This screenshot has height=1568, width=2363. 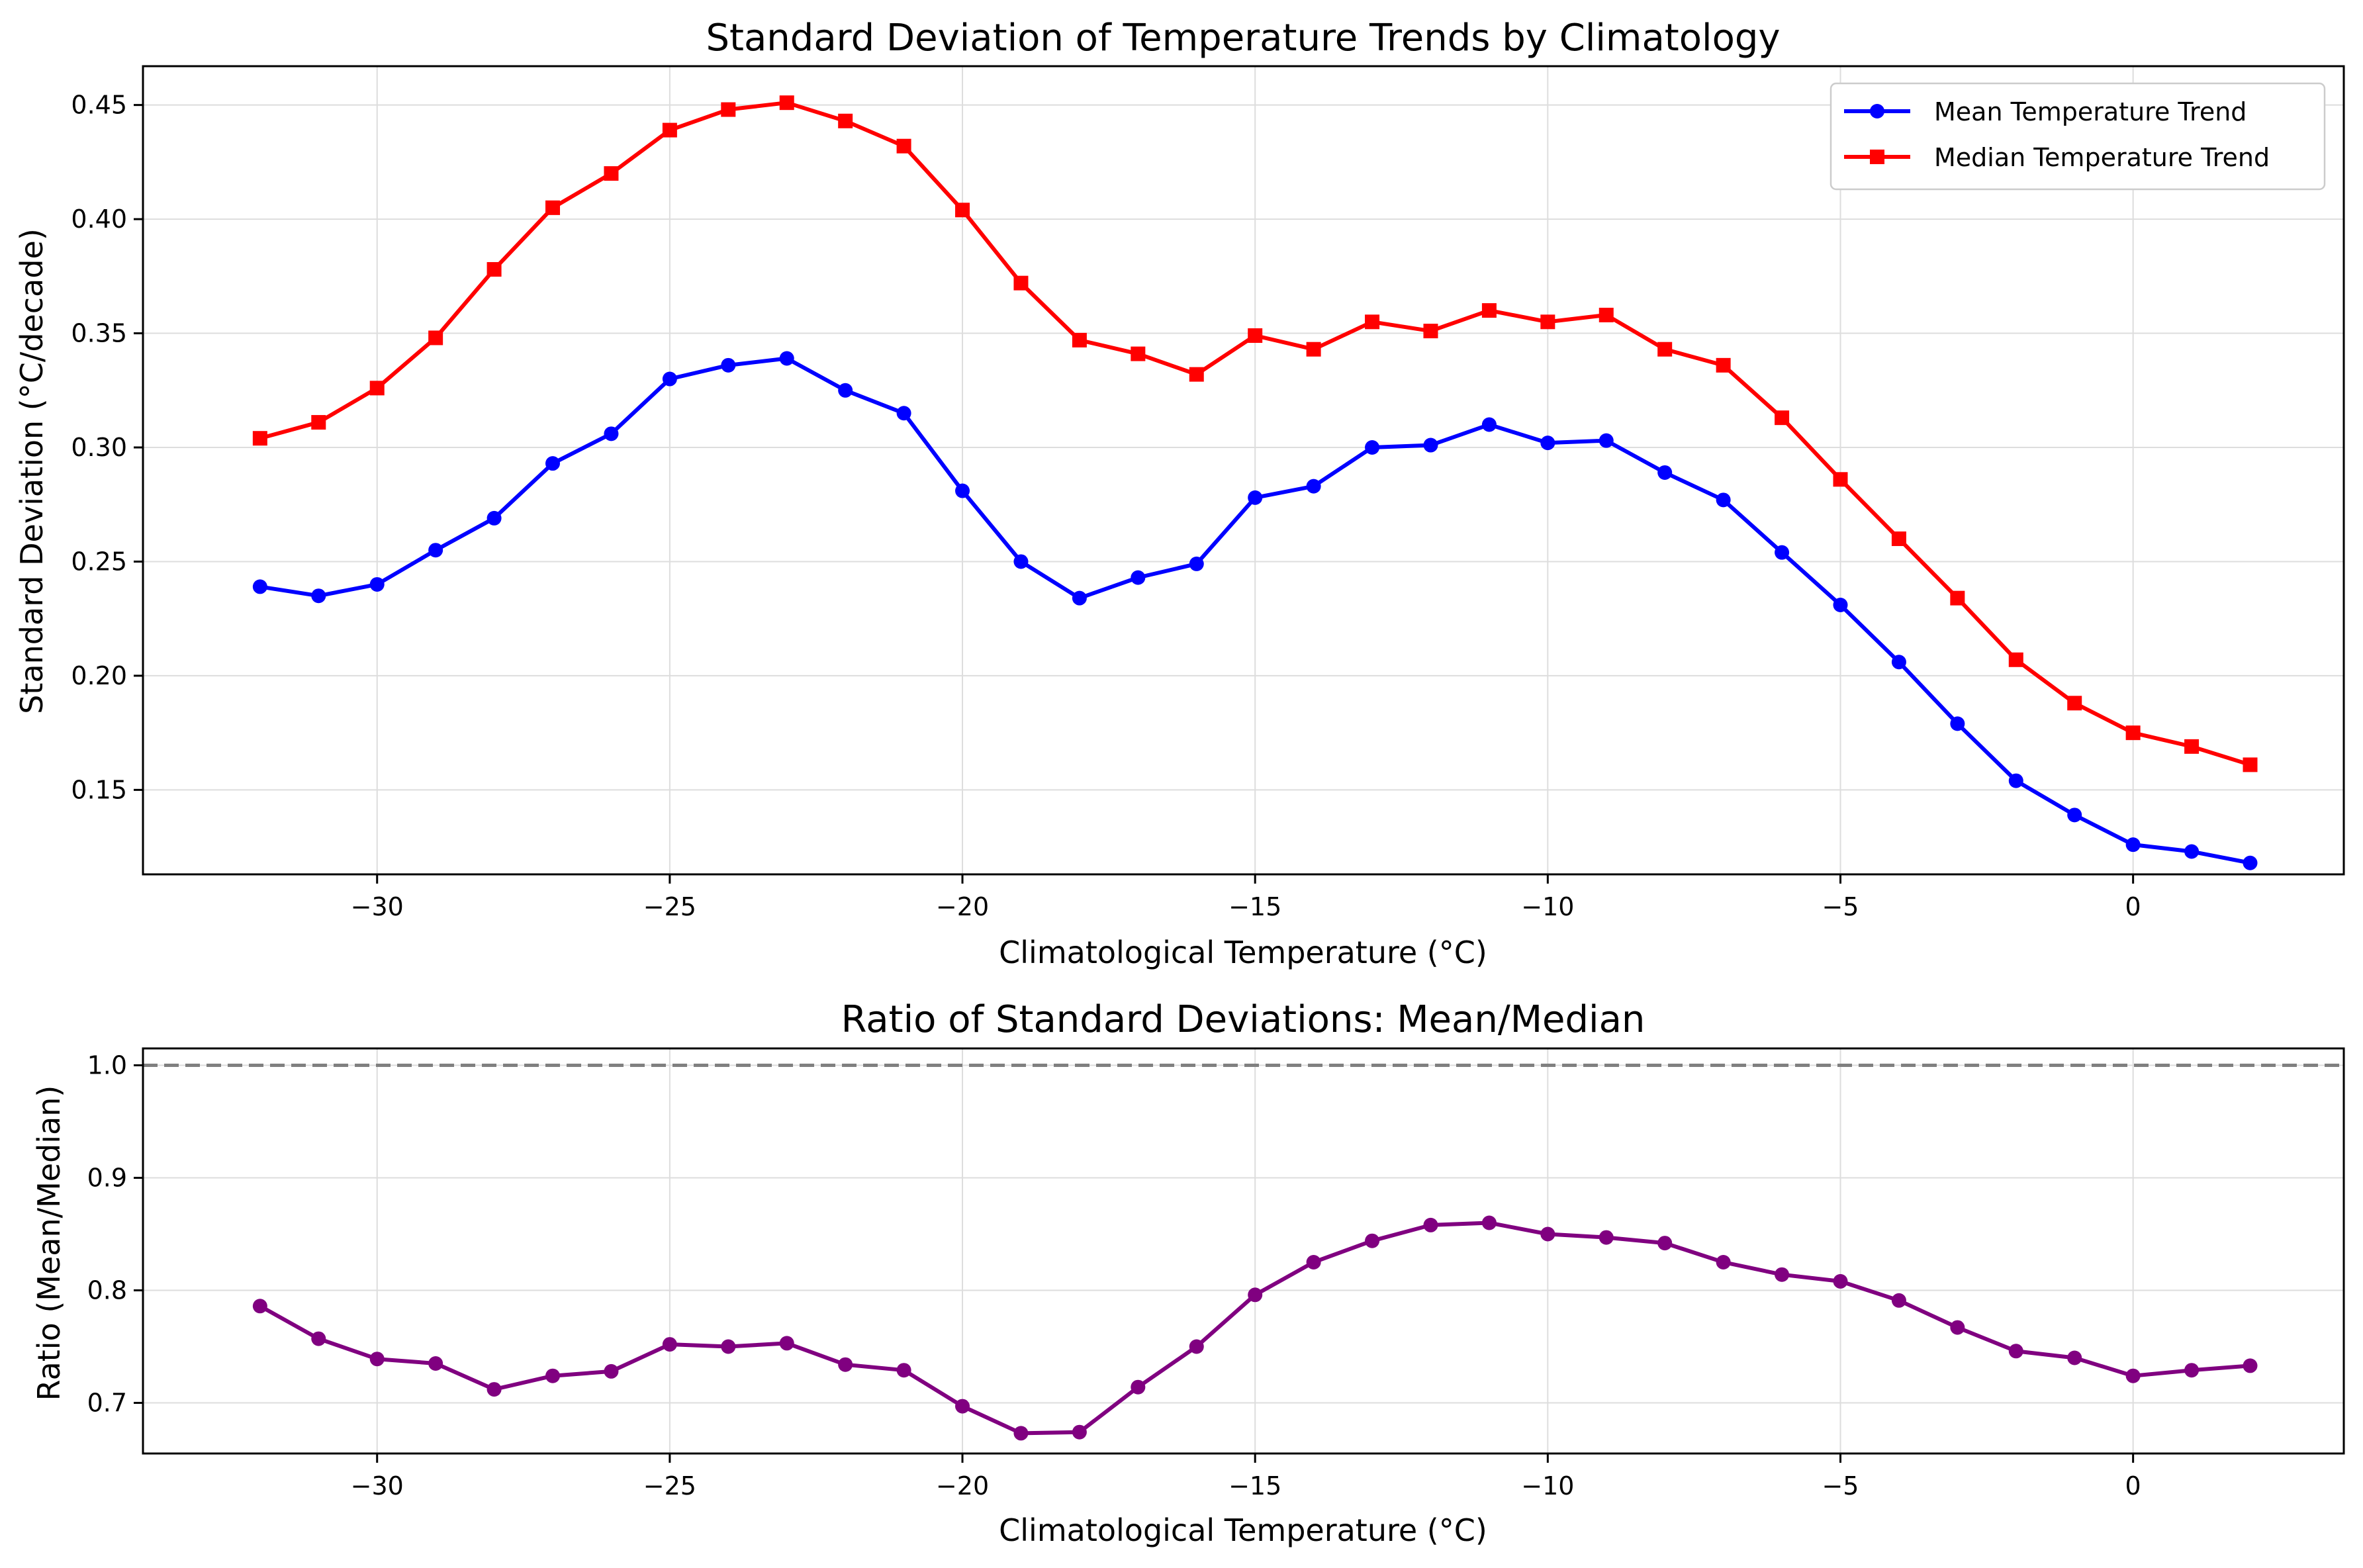 I want to click on top-chart-x-axis-label: Climatological Temperature (°C), so click(x=1243, y=952).